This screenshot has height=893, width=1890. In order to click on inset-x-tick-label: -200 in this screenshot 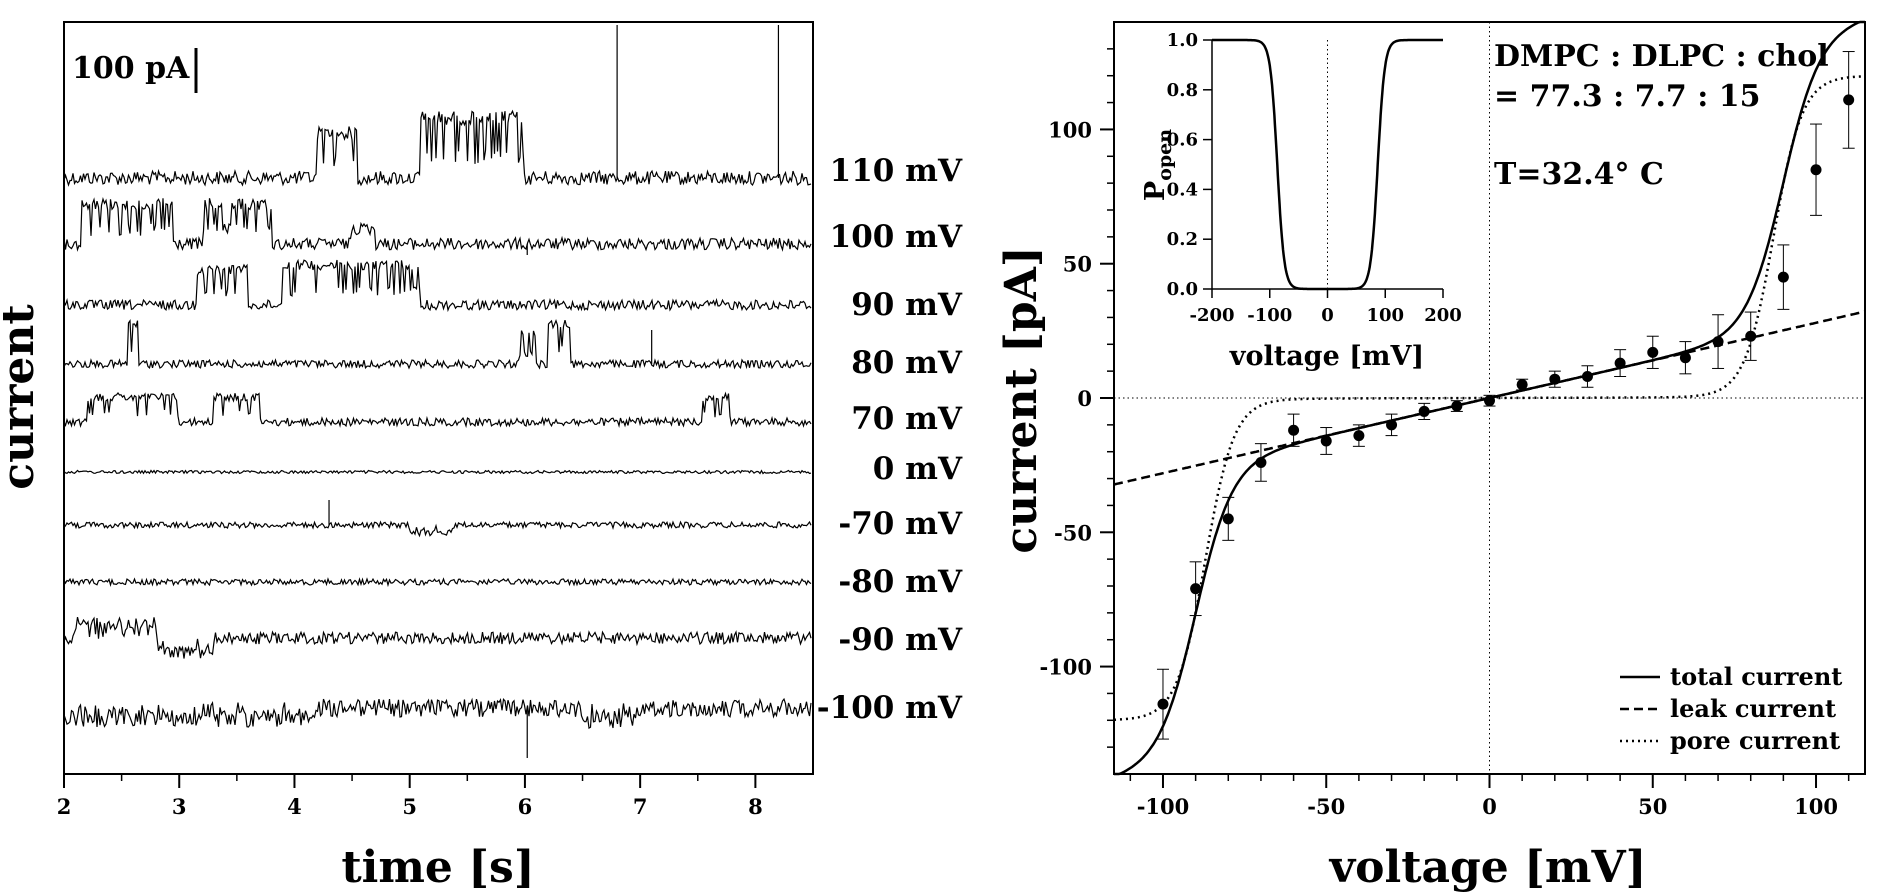, I will do `click(1211, 315)`.